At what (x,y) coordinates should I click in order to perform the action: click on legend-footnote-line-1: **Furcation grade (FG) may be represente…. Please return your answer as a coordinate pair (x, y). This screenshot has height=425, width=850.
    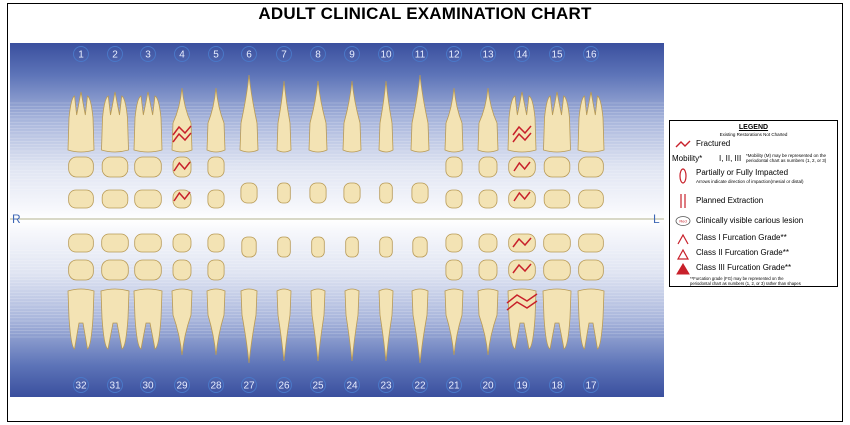
    Looking at the image, I should click on (737, 278).